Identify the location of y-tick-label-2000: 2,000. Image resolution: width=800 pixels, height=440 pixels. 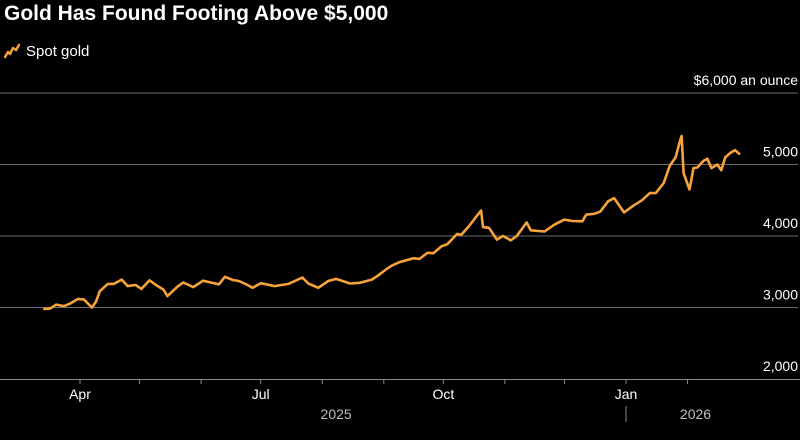
(780, 366).